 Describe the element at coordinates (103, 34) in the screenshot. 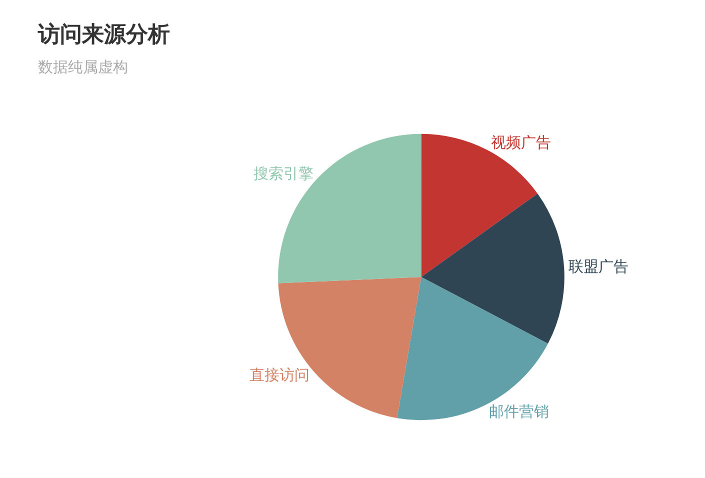

I see `chart-title: 访问来源分析` at that location.